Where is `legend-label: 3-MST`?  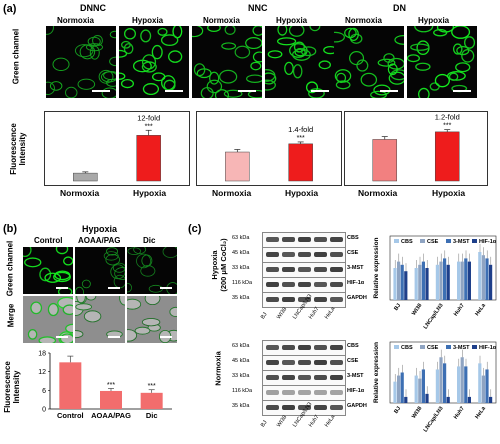
legend-label: 3-MST is located at coordinates (461, 242).